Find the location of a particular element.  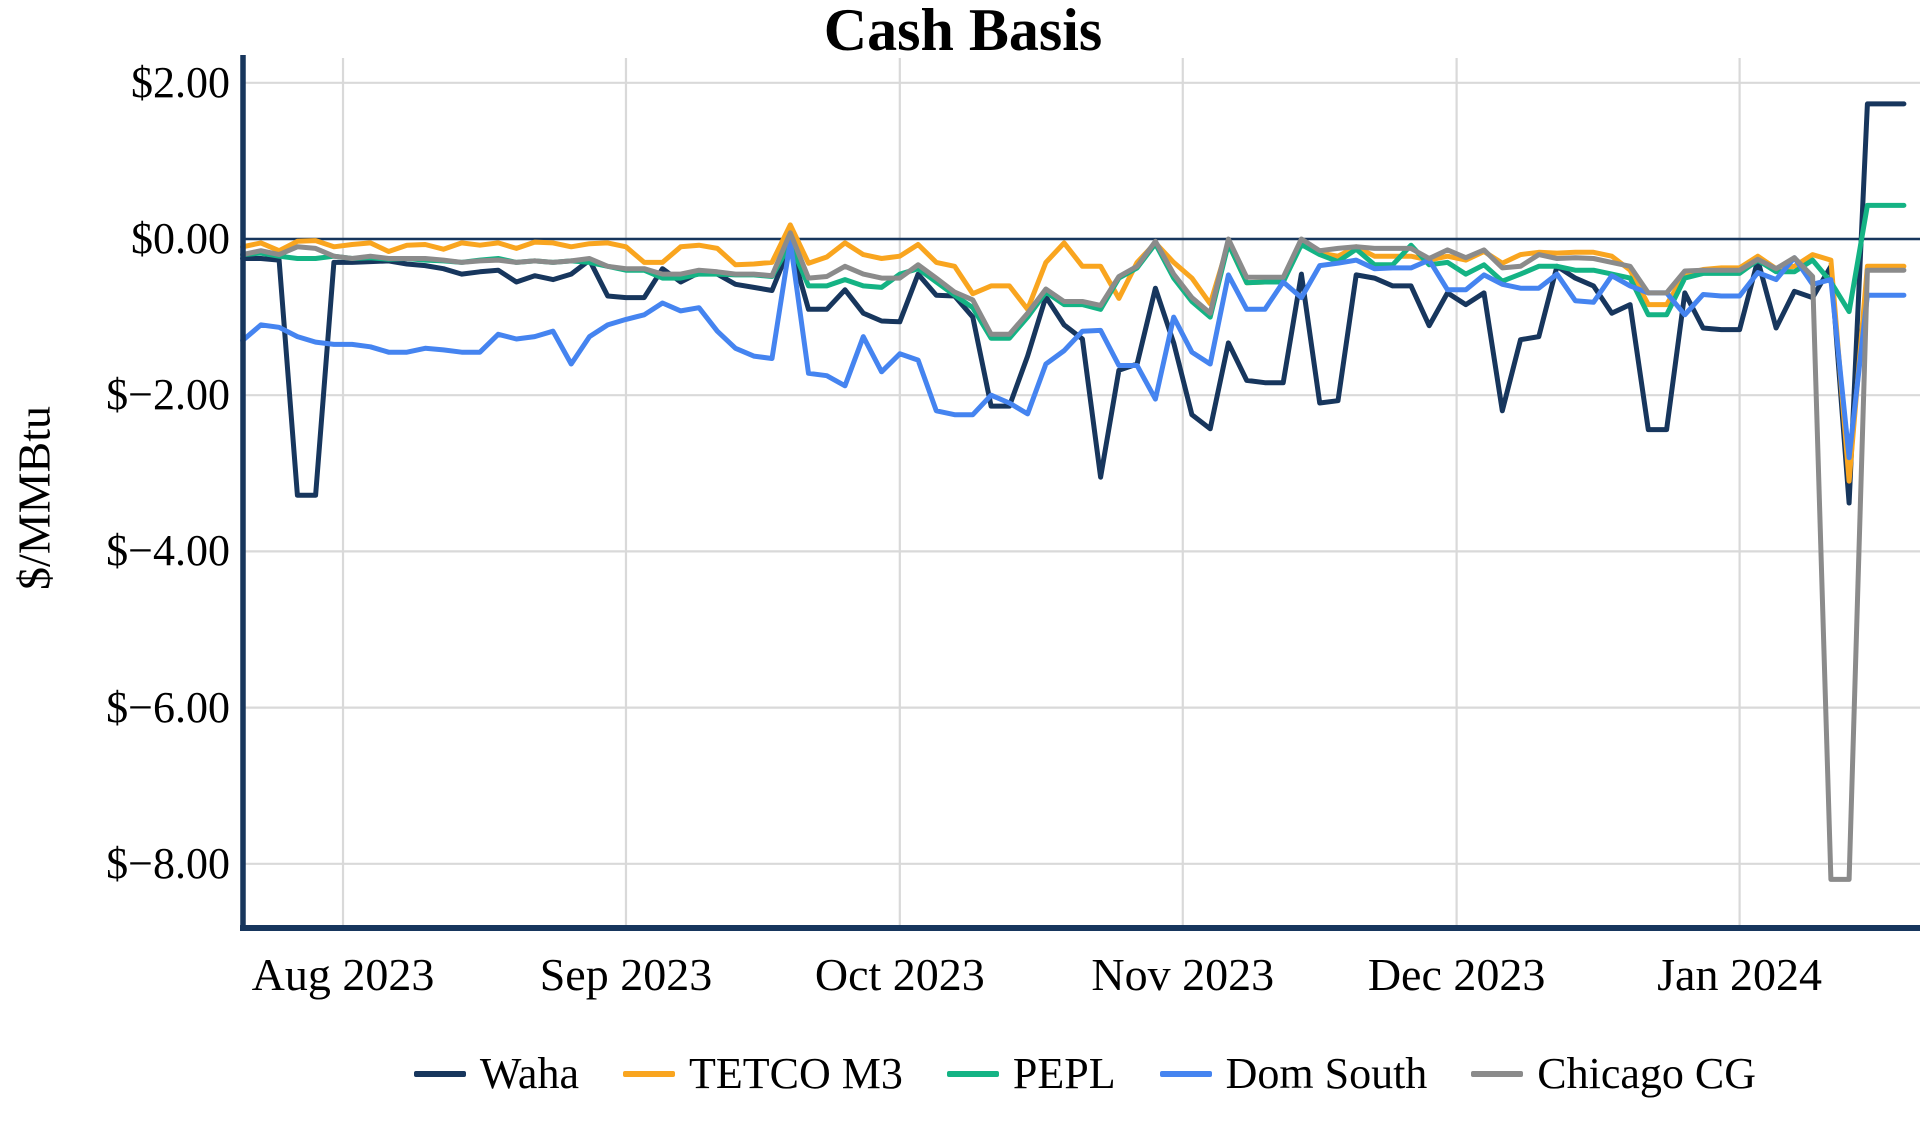

y-tick-label: $−2.00 is located at coordinates (168, 395).